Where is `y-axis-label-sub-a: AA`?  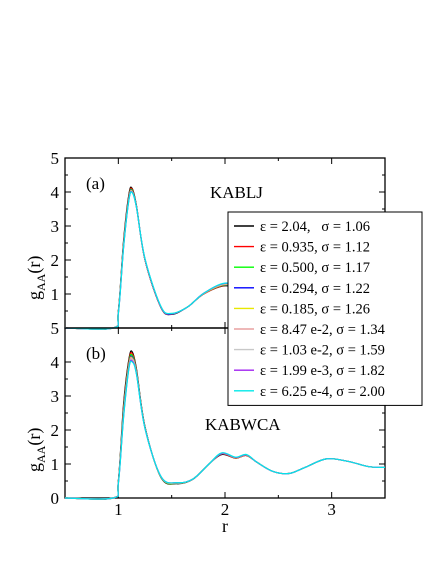 y-axis-label-sub-a: AA is located at coordinates (41, 282).